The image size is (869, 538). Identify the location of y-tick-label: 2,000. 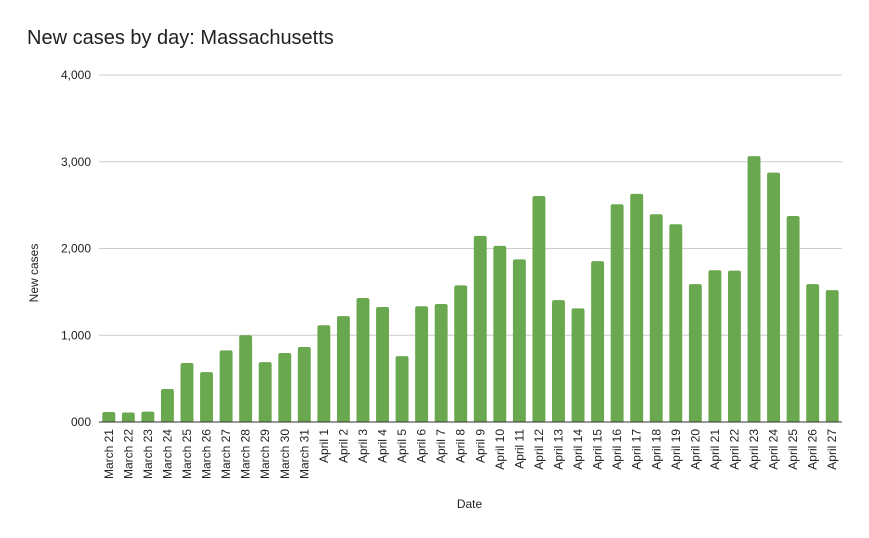
(76, 249).